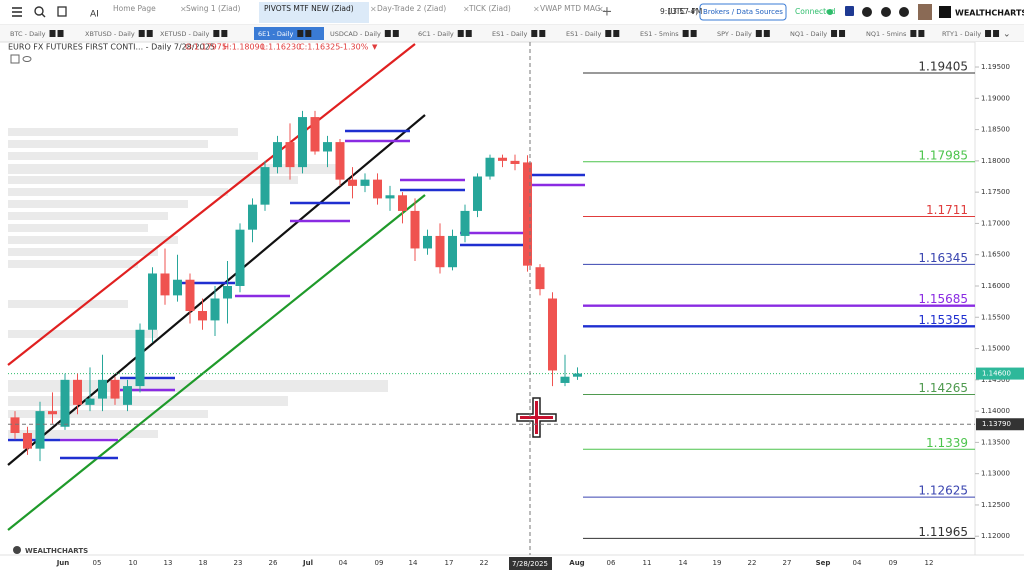  Describe the element at coordinates (17, 12) in the screenshot. I see `menu-icon` at that location.